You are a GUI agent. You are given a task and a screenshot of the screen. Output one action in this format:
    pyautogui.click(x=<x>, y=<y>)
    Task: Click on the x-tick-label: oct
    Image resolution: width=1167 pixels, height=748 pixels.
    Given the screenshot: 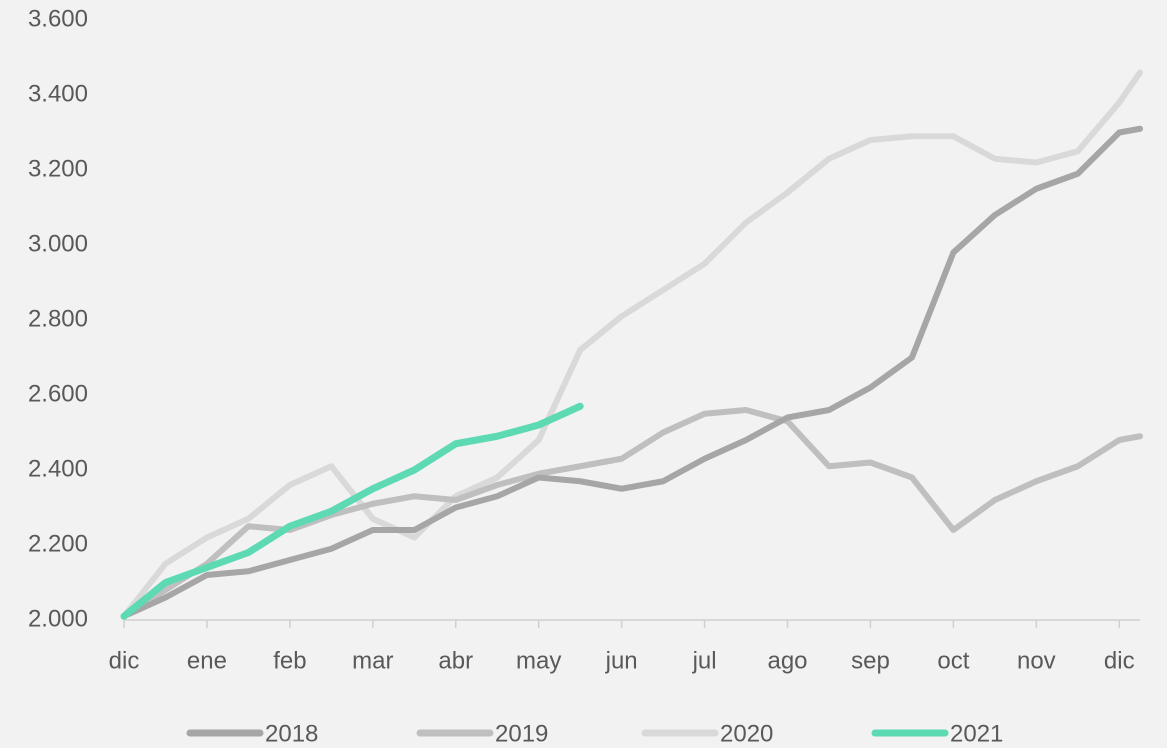 What is the action you would take?
    pyautogui.click(x=953, y=660)
    